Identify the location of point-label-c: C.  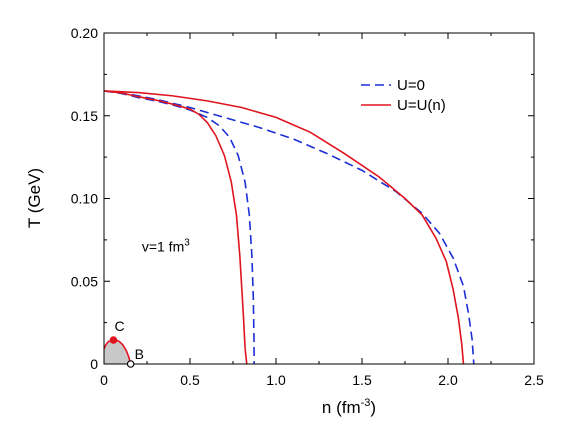
(119, 326).